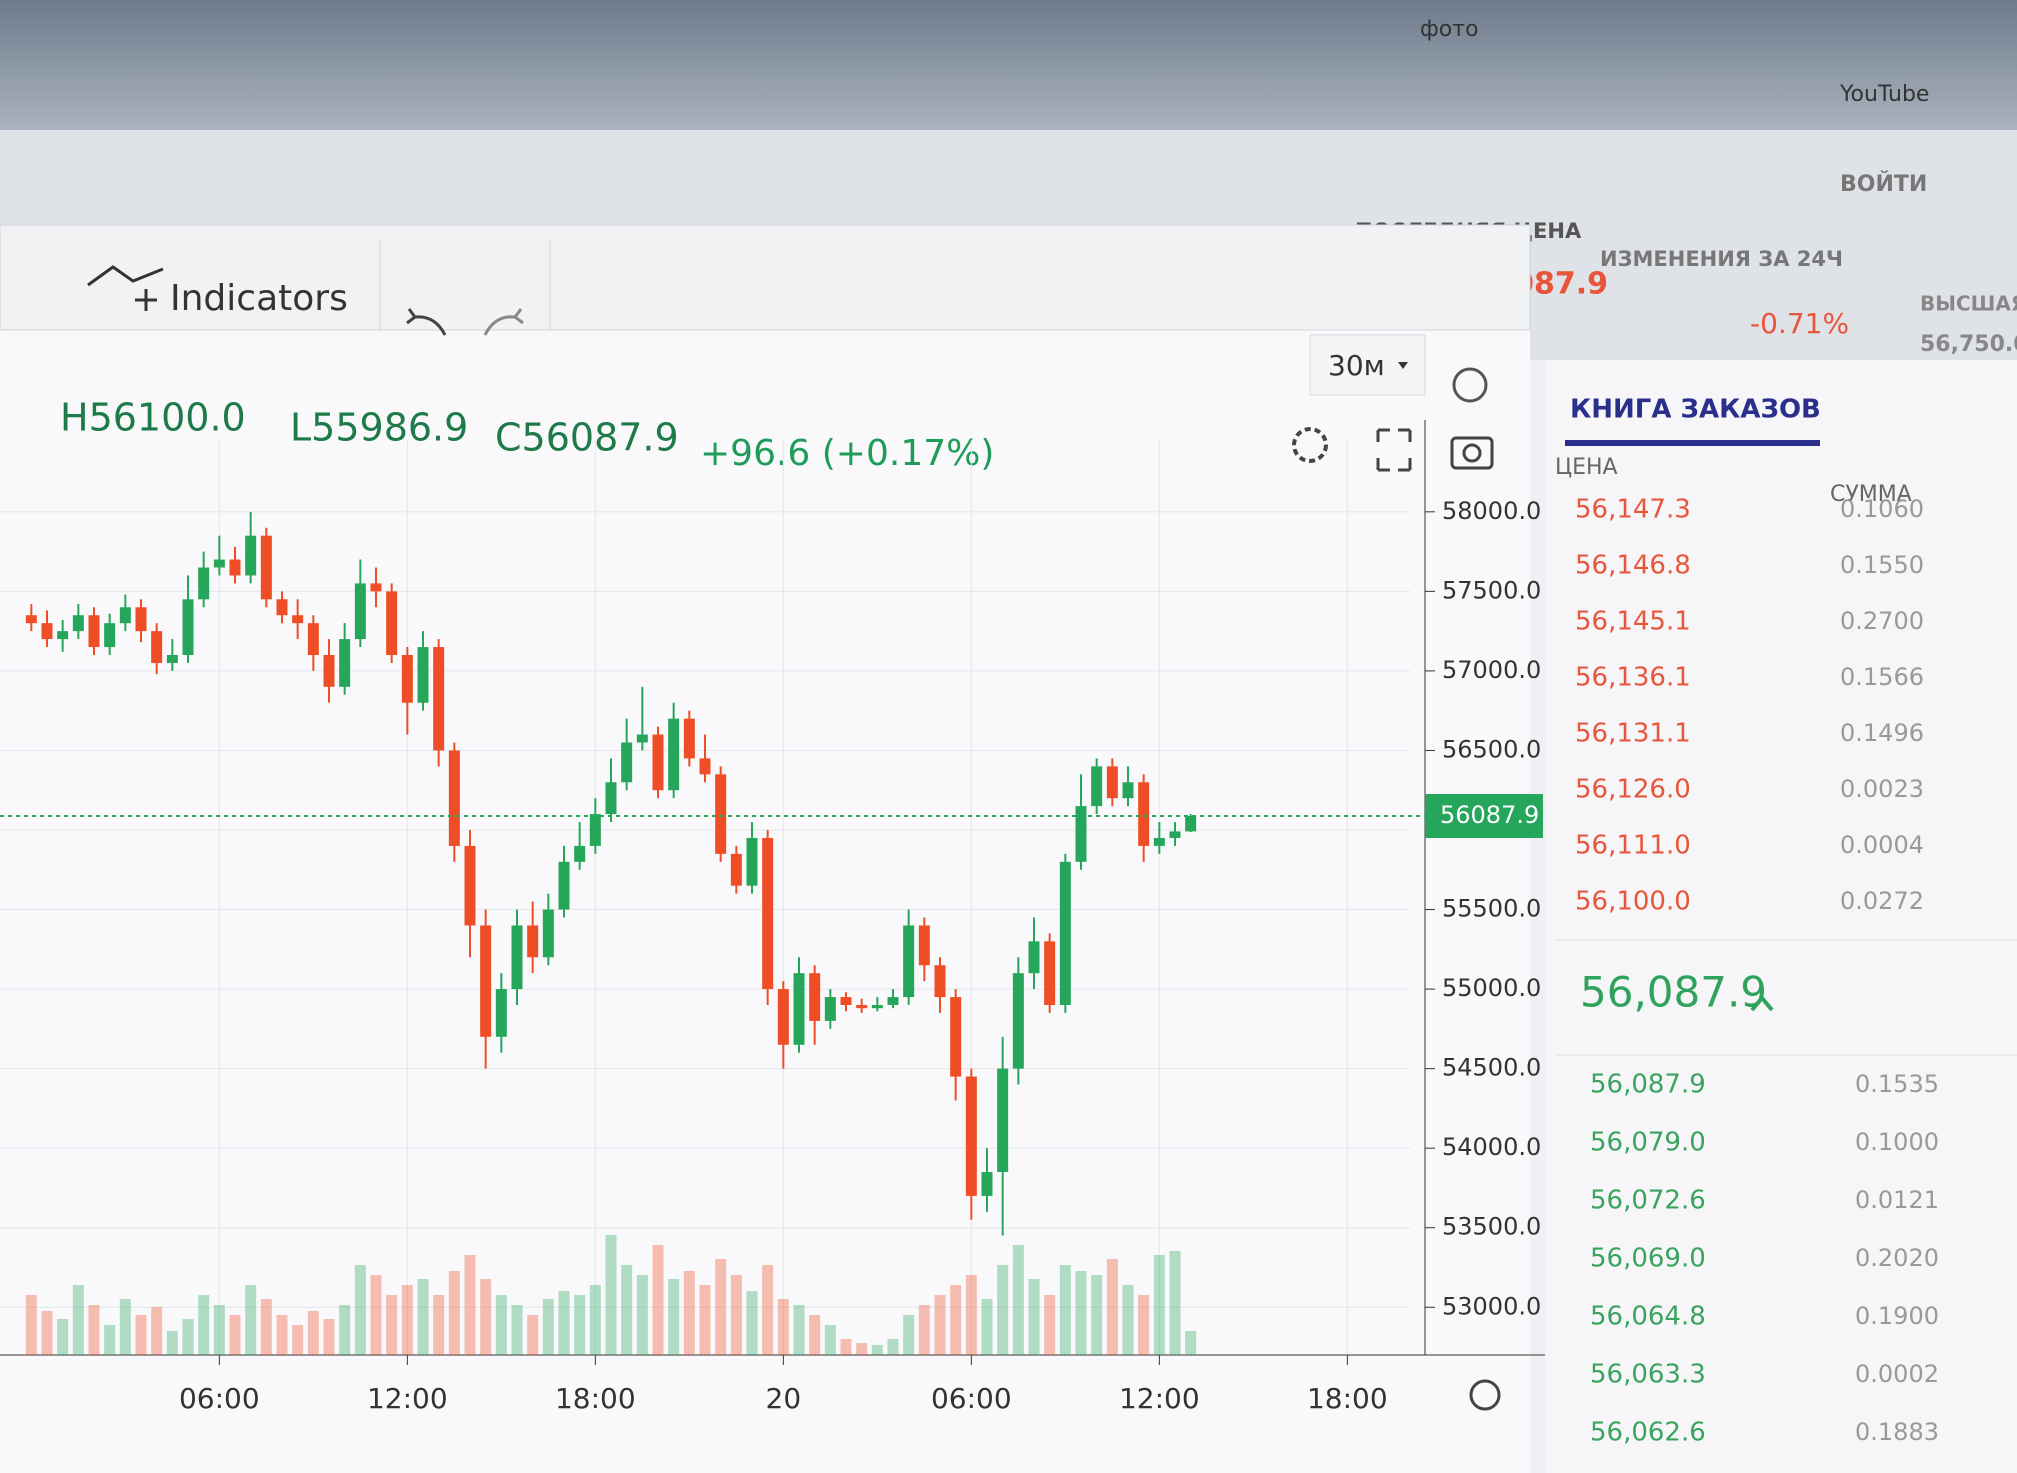 This screenshot has width=2017, height=1473. What do you see at coordinates (1633, 510) in the screenshot?
I see `ask-price: 56,147.3` at bounding box center [1633, 510].